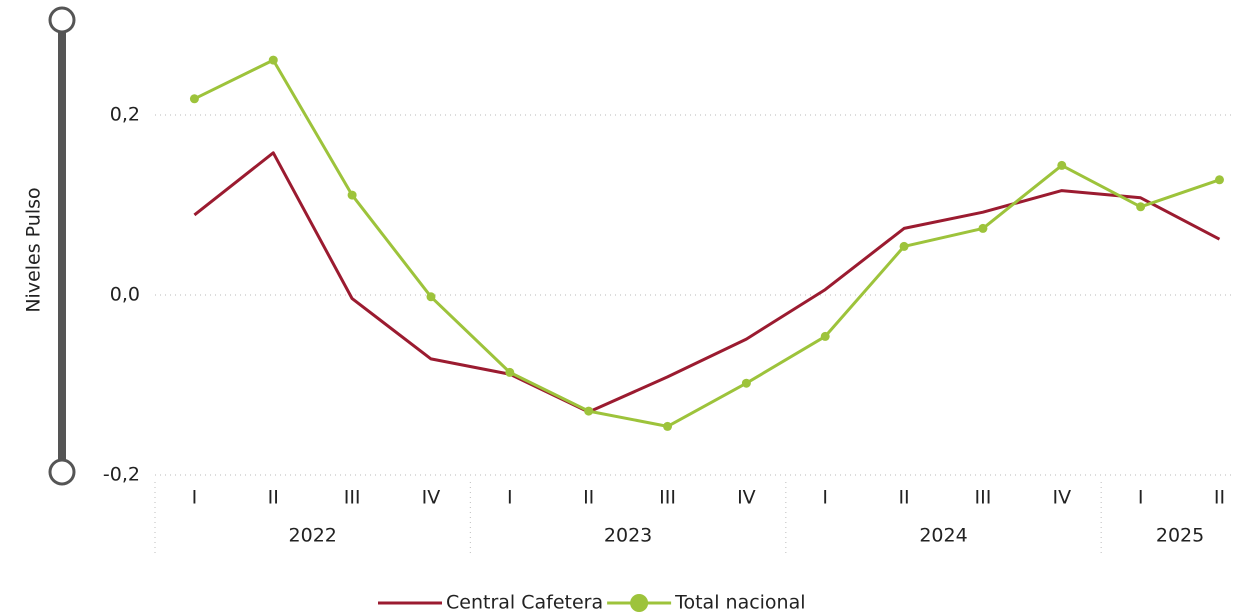  I want to click on range-slider, so click(62, 246).